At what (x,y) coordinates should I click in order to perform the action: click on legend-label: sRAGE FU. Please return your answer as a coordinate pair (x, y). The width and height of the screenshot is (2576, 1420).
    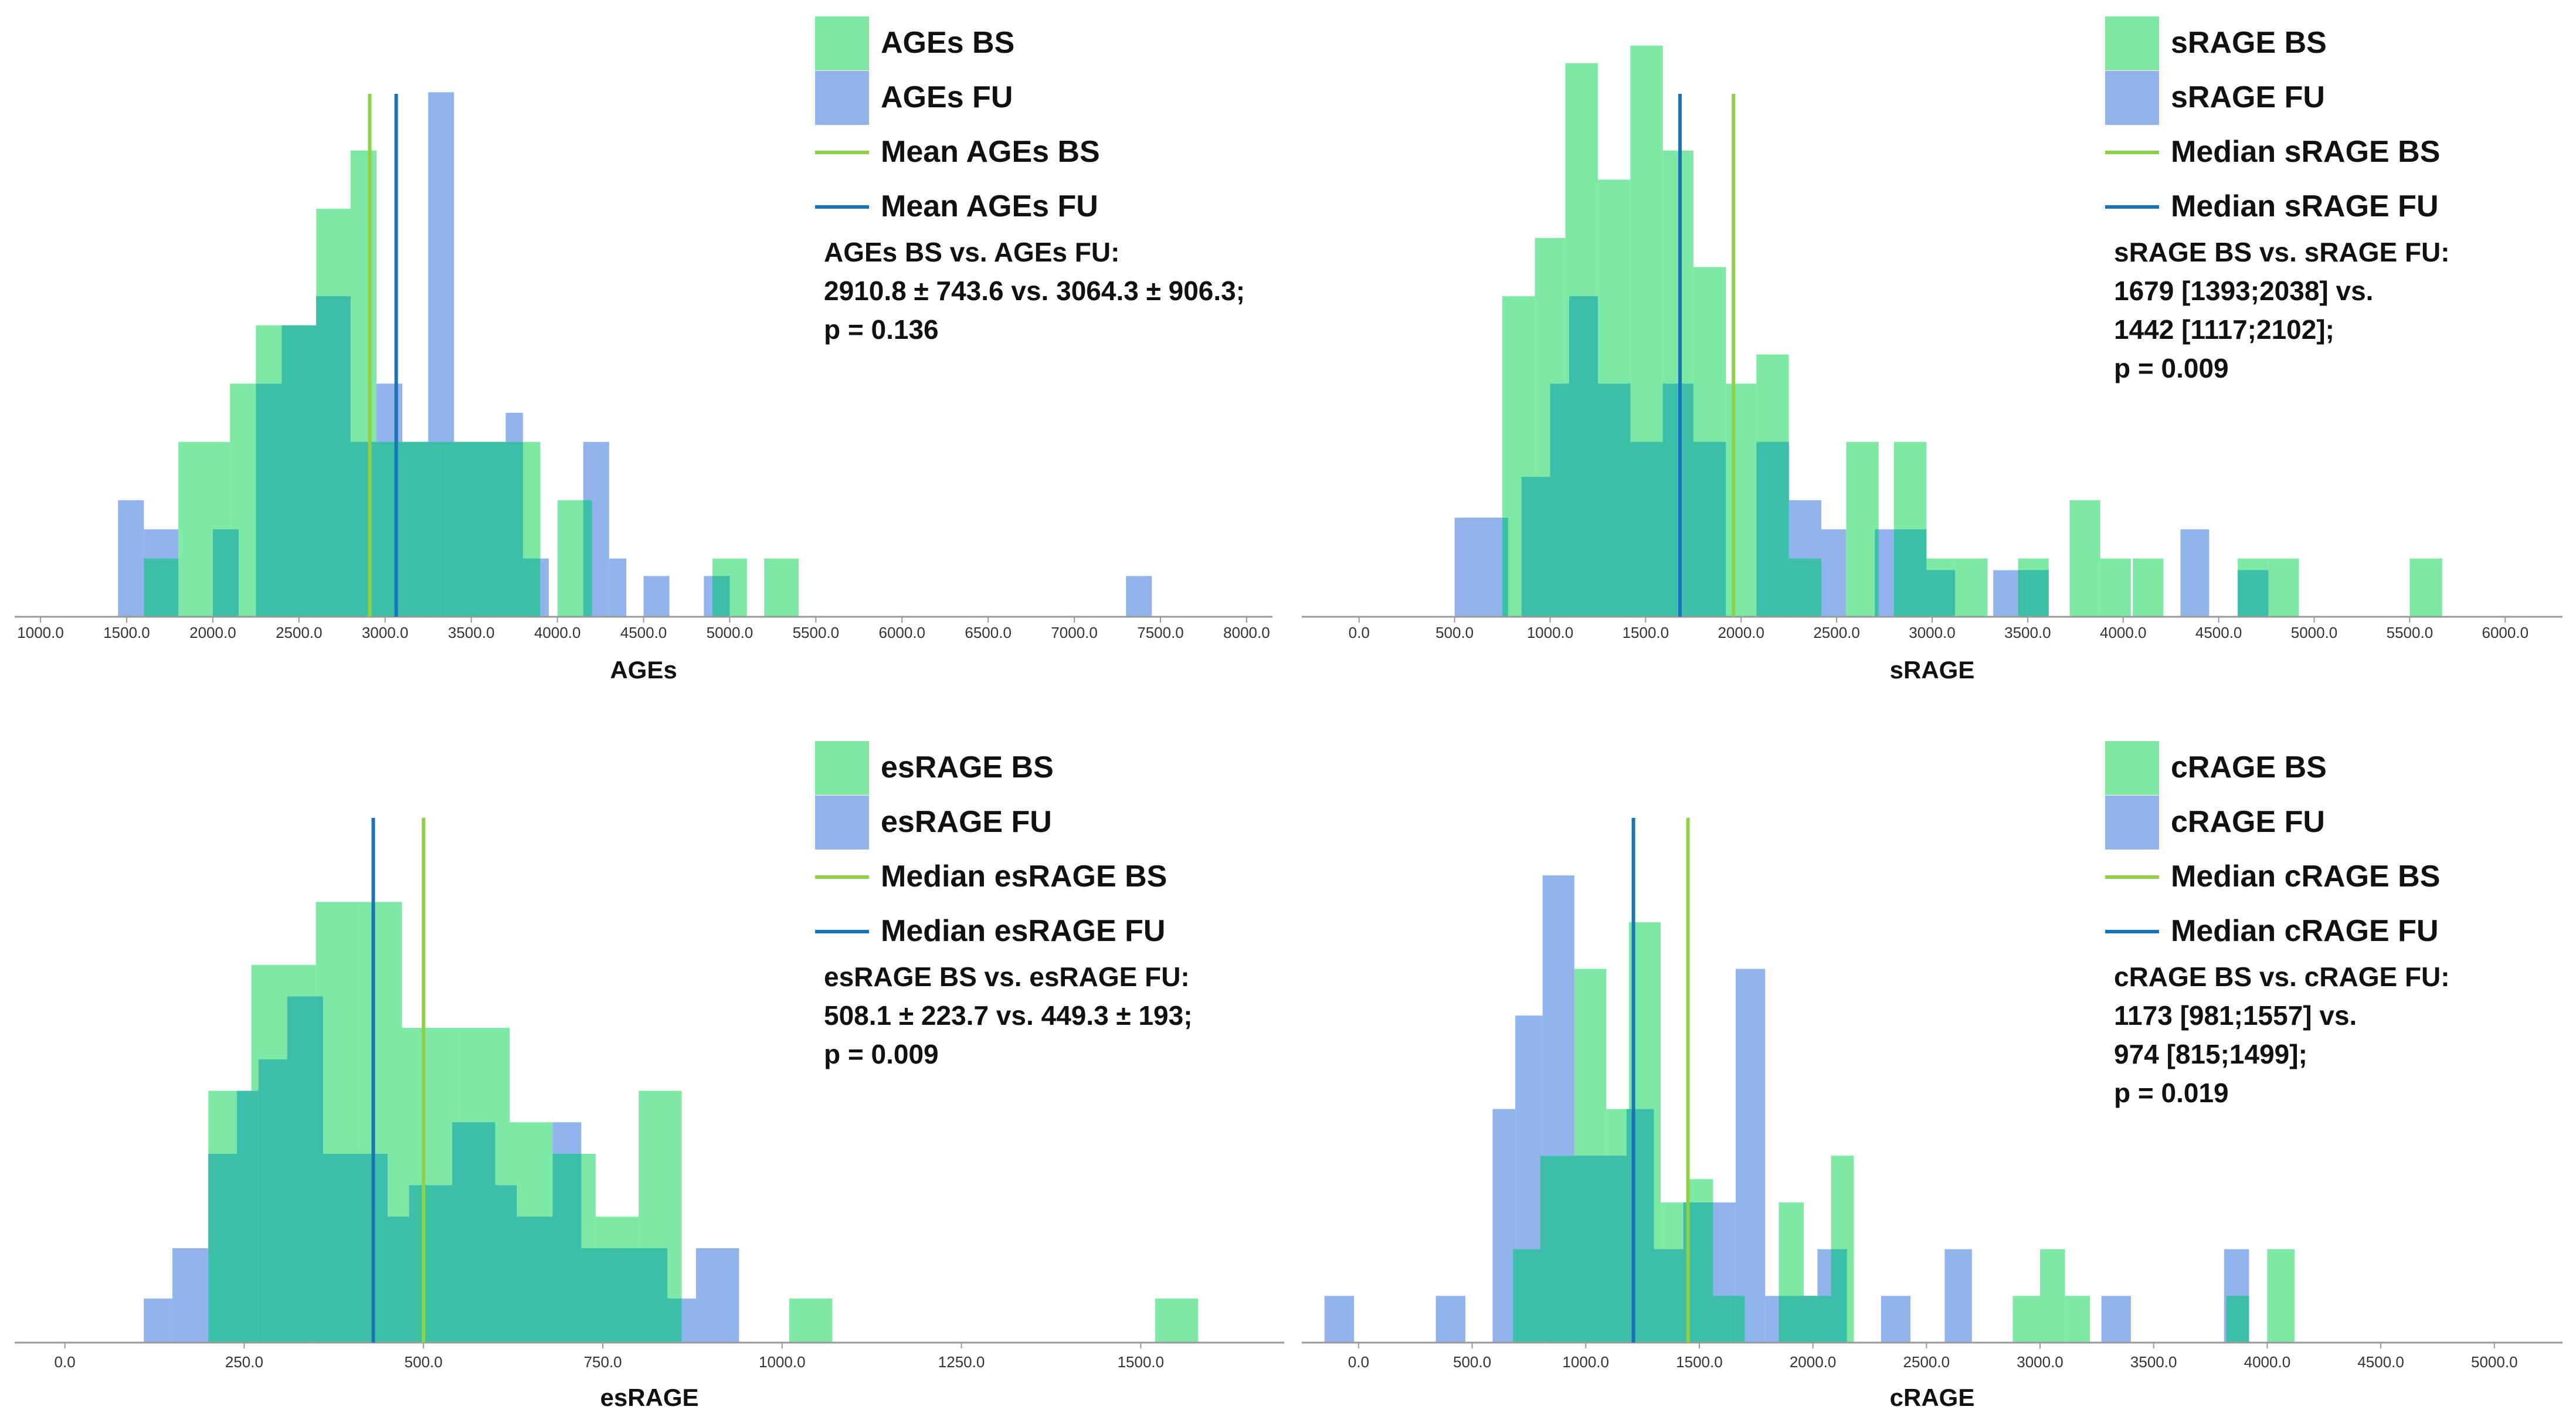
    Looking at the image, I should click on (2248, 97).